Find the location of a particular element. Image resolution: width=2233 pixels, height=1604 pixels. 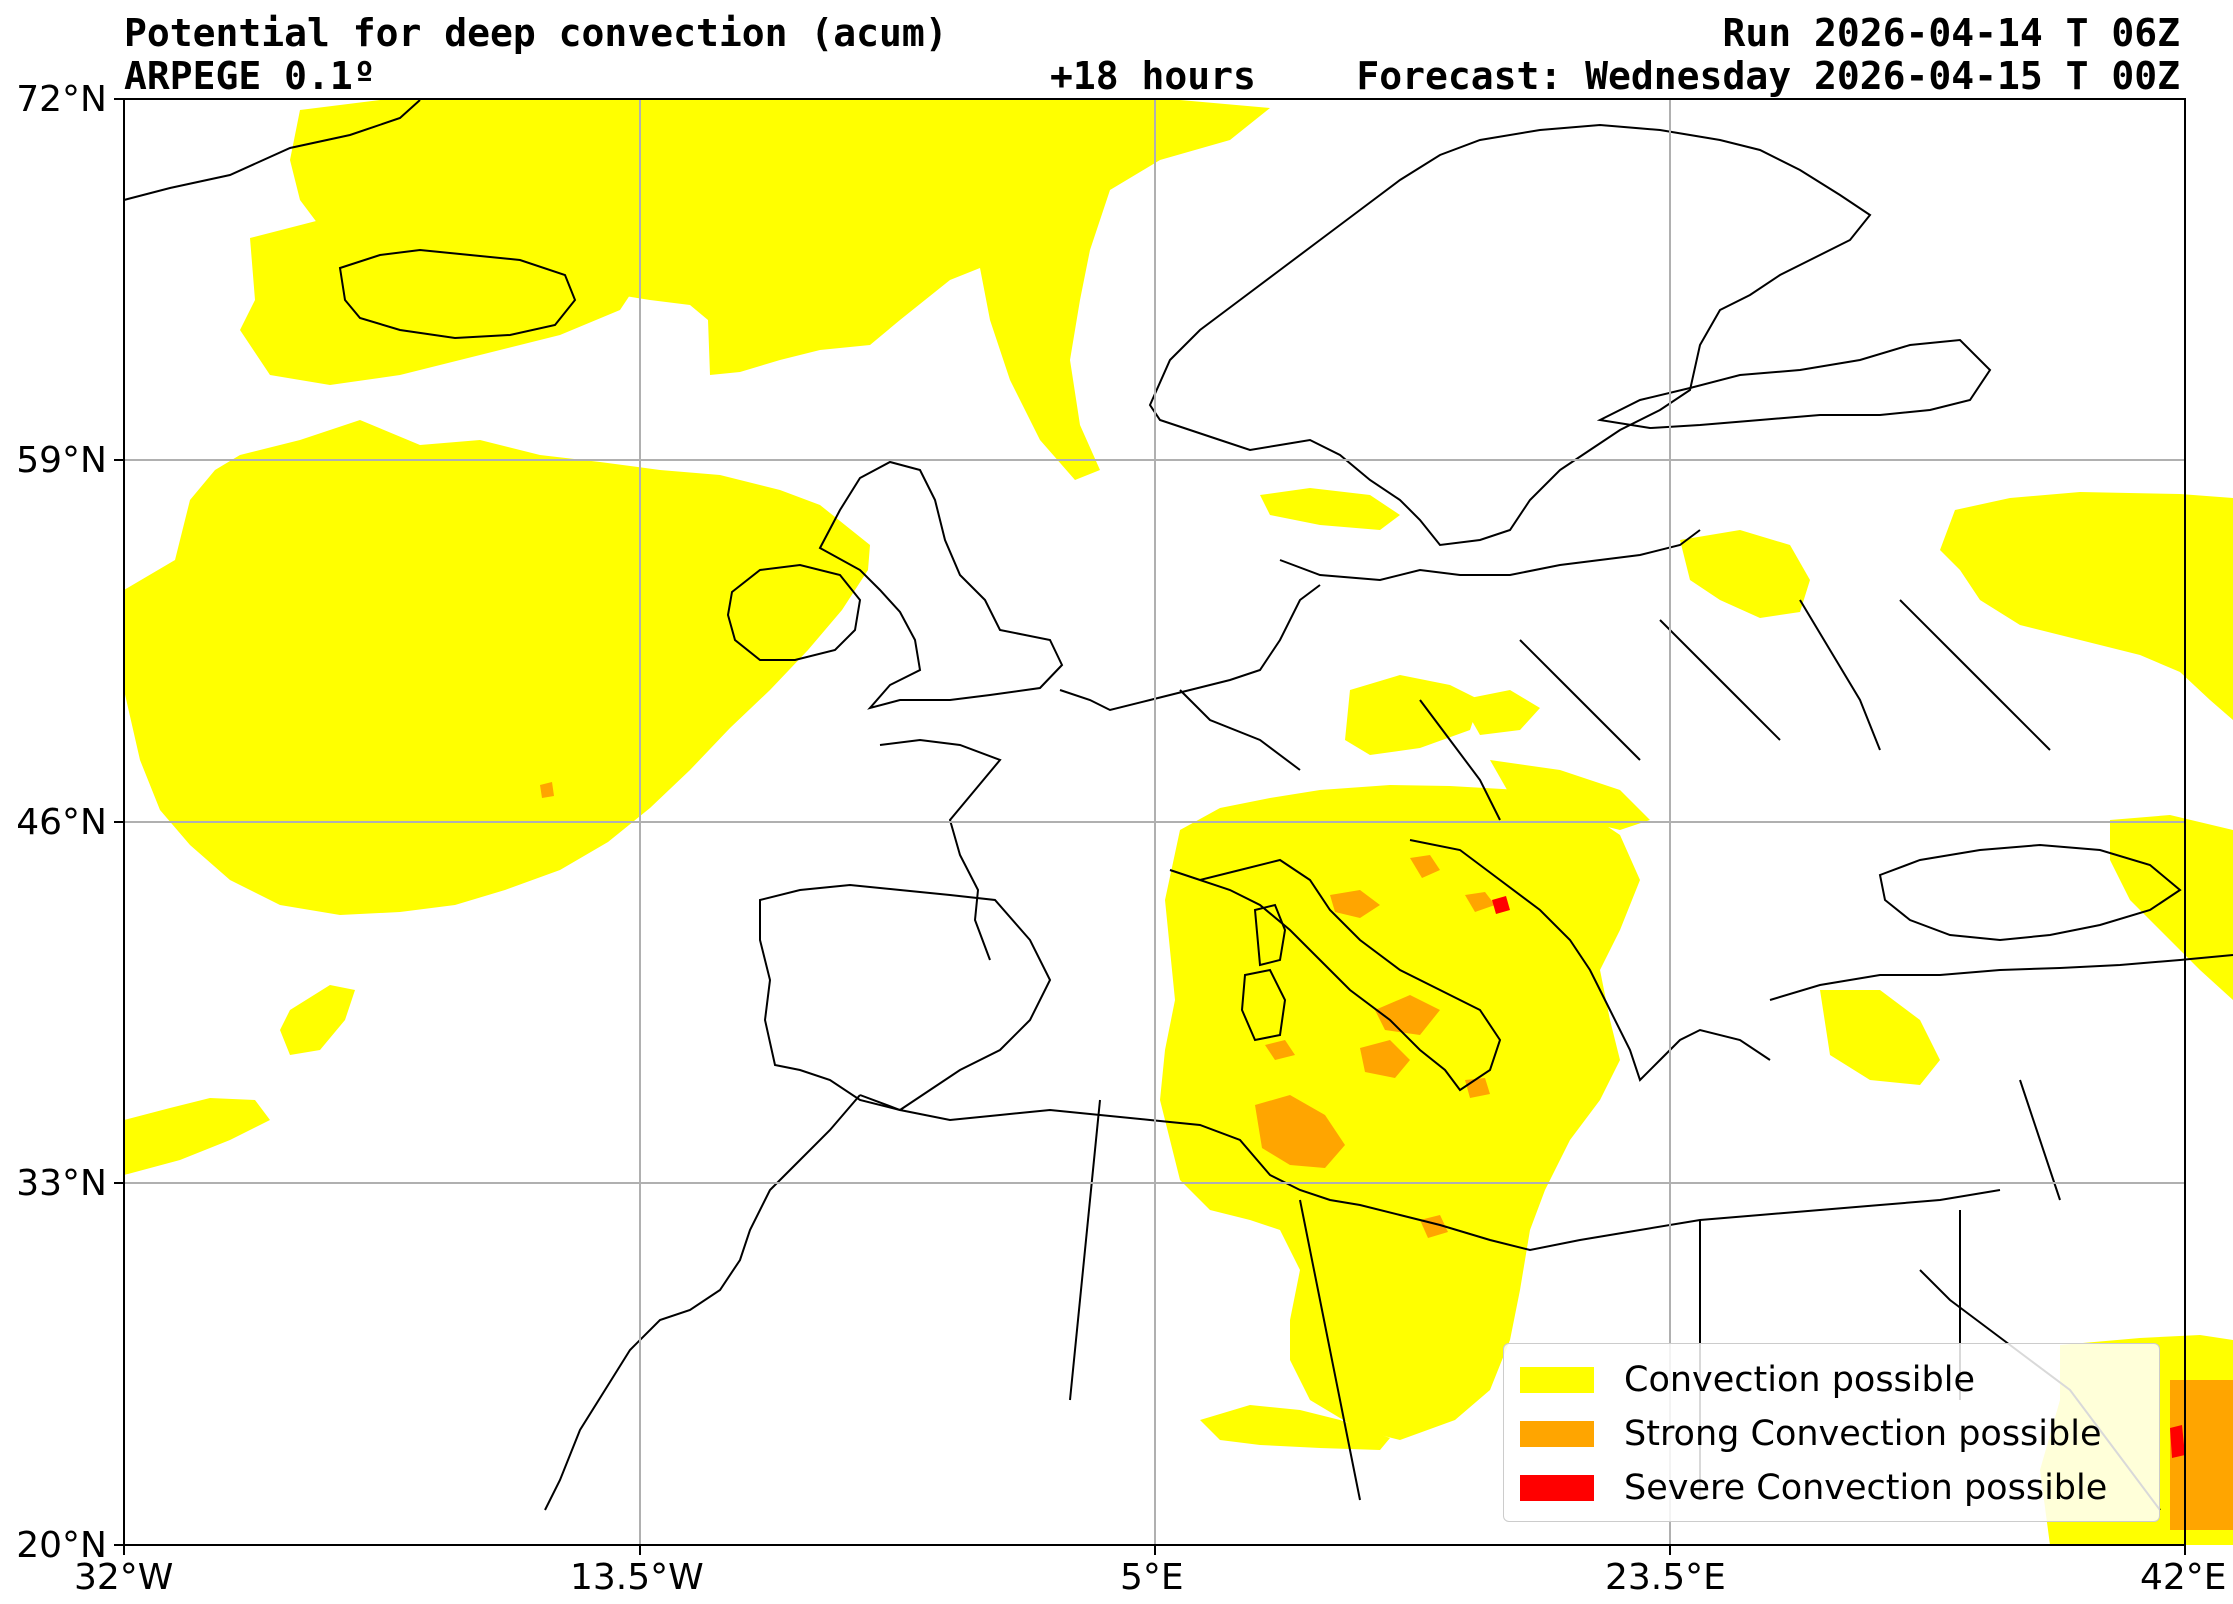

germany-convection-area is located at coordinates (1500, 712).